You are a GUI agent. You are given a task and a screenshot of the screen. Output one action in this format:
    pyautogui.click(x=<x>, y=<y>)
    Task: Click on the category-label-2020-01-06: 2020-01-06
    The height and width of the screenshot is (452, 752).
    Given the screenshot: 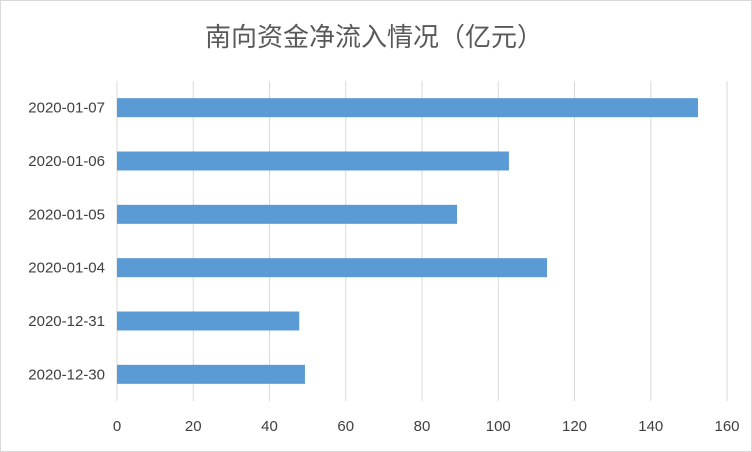 What is the action you would take?
    pyautogui.click(x=66, y=161)
    